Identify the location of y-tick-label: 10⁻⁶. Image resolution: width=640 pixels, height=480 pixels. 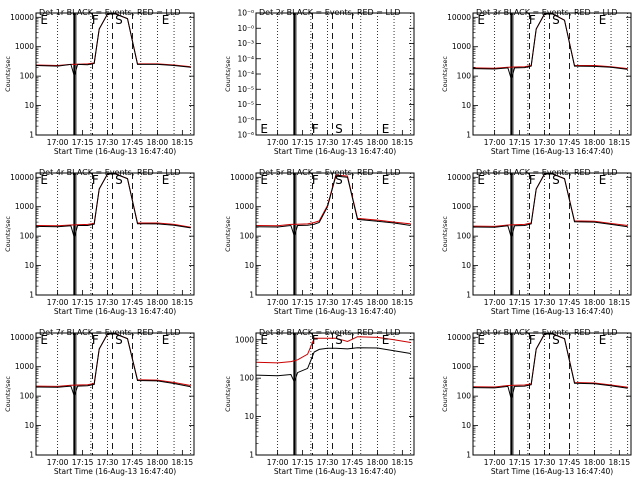
(245, 119).